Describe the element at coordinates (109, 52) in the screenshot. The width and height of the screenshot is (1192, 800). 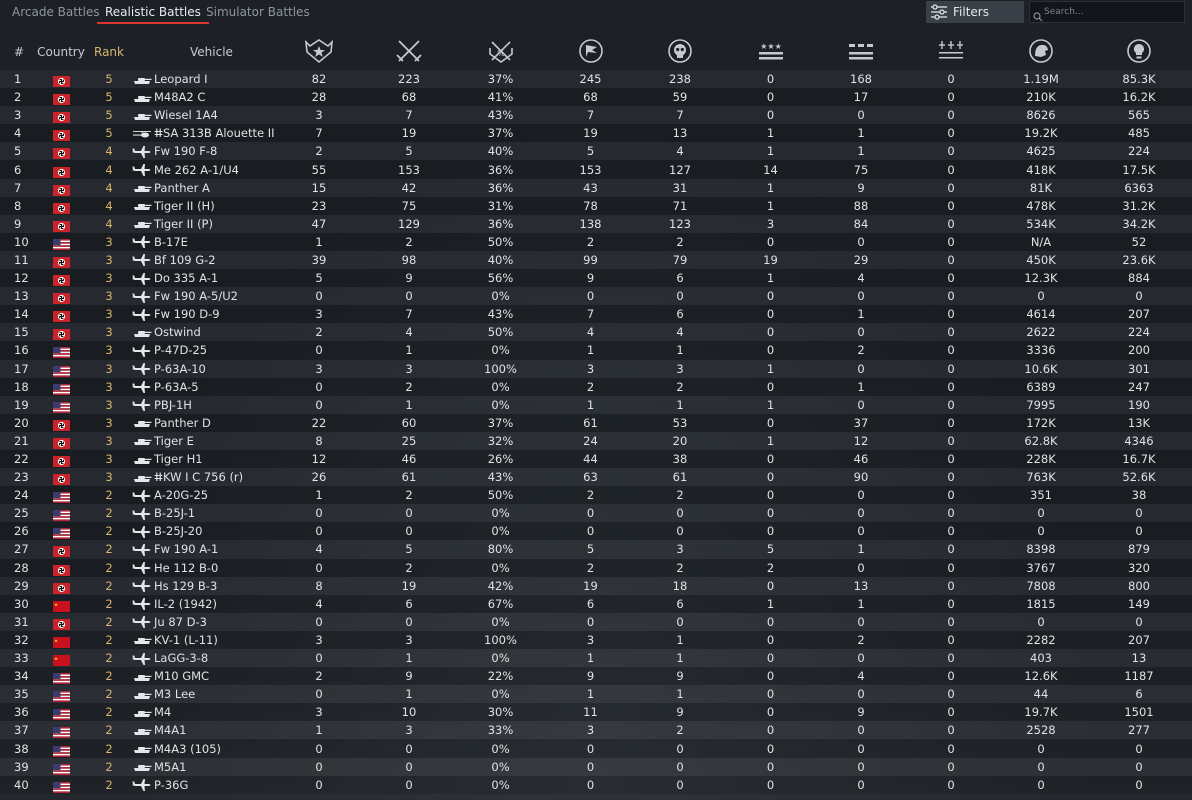
I see `header-rank: Rank` at that location.